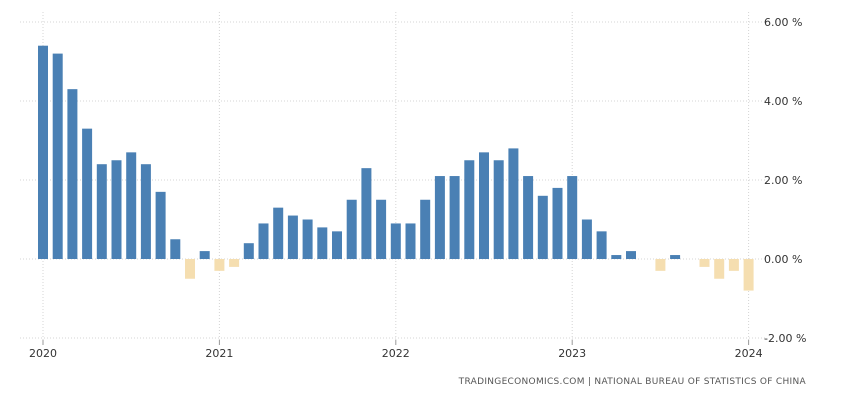 The height and width of the screenshot is (400, 850). What do you see at coordinates (749, 353) in the screenshot?
I see `x-tick-label: 2024` at bounding box center [749, 353].